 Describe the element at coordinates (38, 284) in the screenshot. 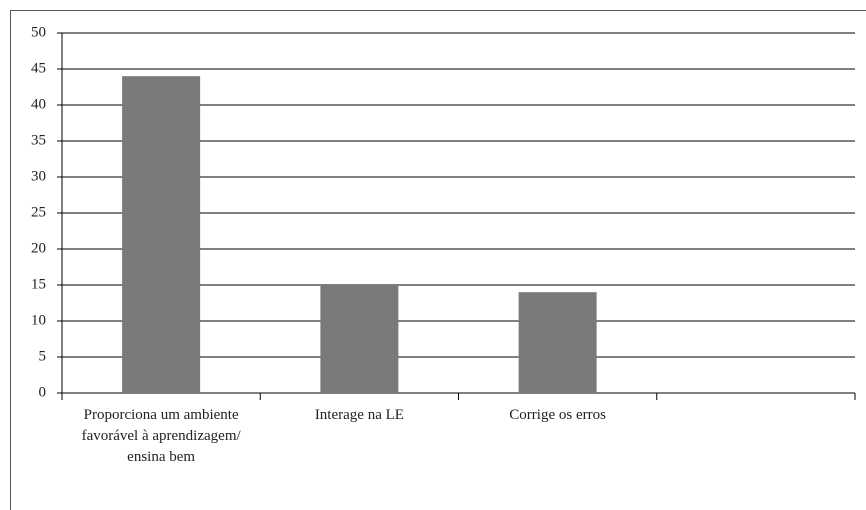

I see `y-tick-label: 15` at that location.